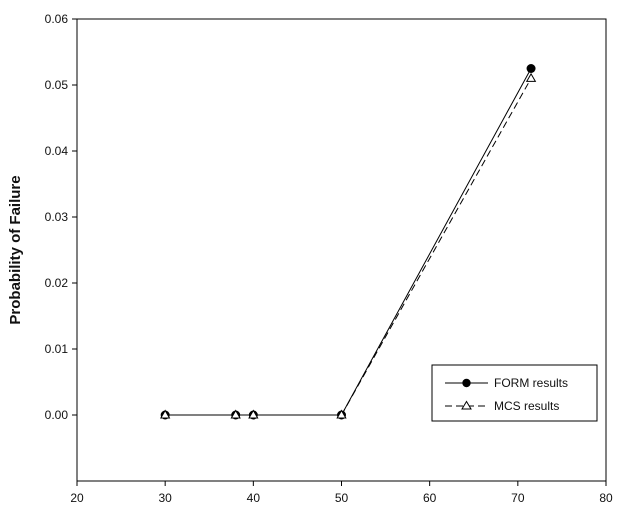 The width and height of the screenshot is (619, 515). What do you see at coordinates (466, 383) in the screenshot?
I see `legend-marker-form` at bounding box center [466, 383].